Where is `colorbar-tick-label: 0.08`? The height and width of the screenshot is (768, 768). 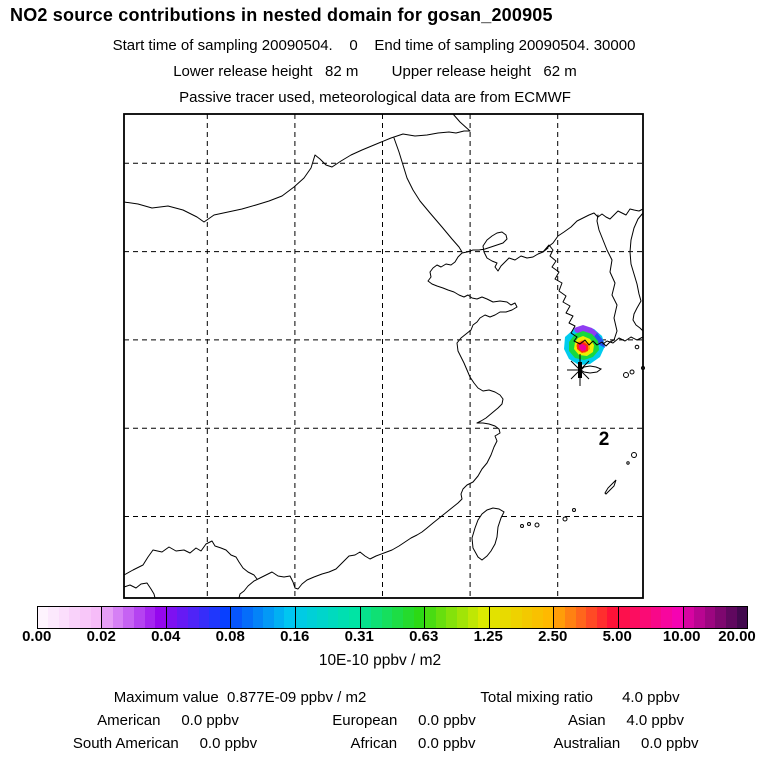 colorbar-tick-label: 0.08 is located at coordinates (230, 636).